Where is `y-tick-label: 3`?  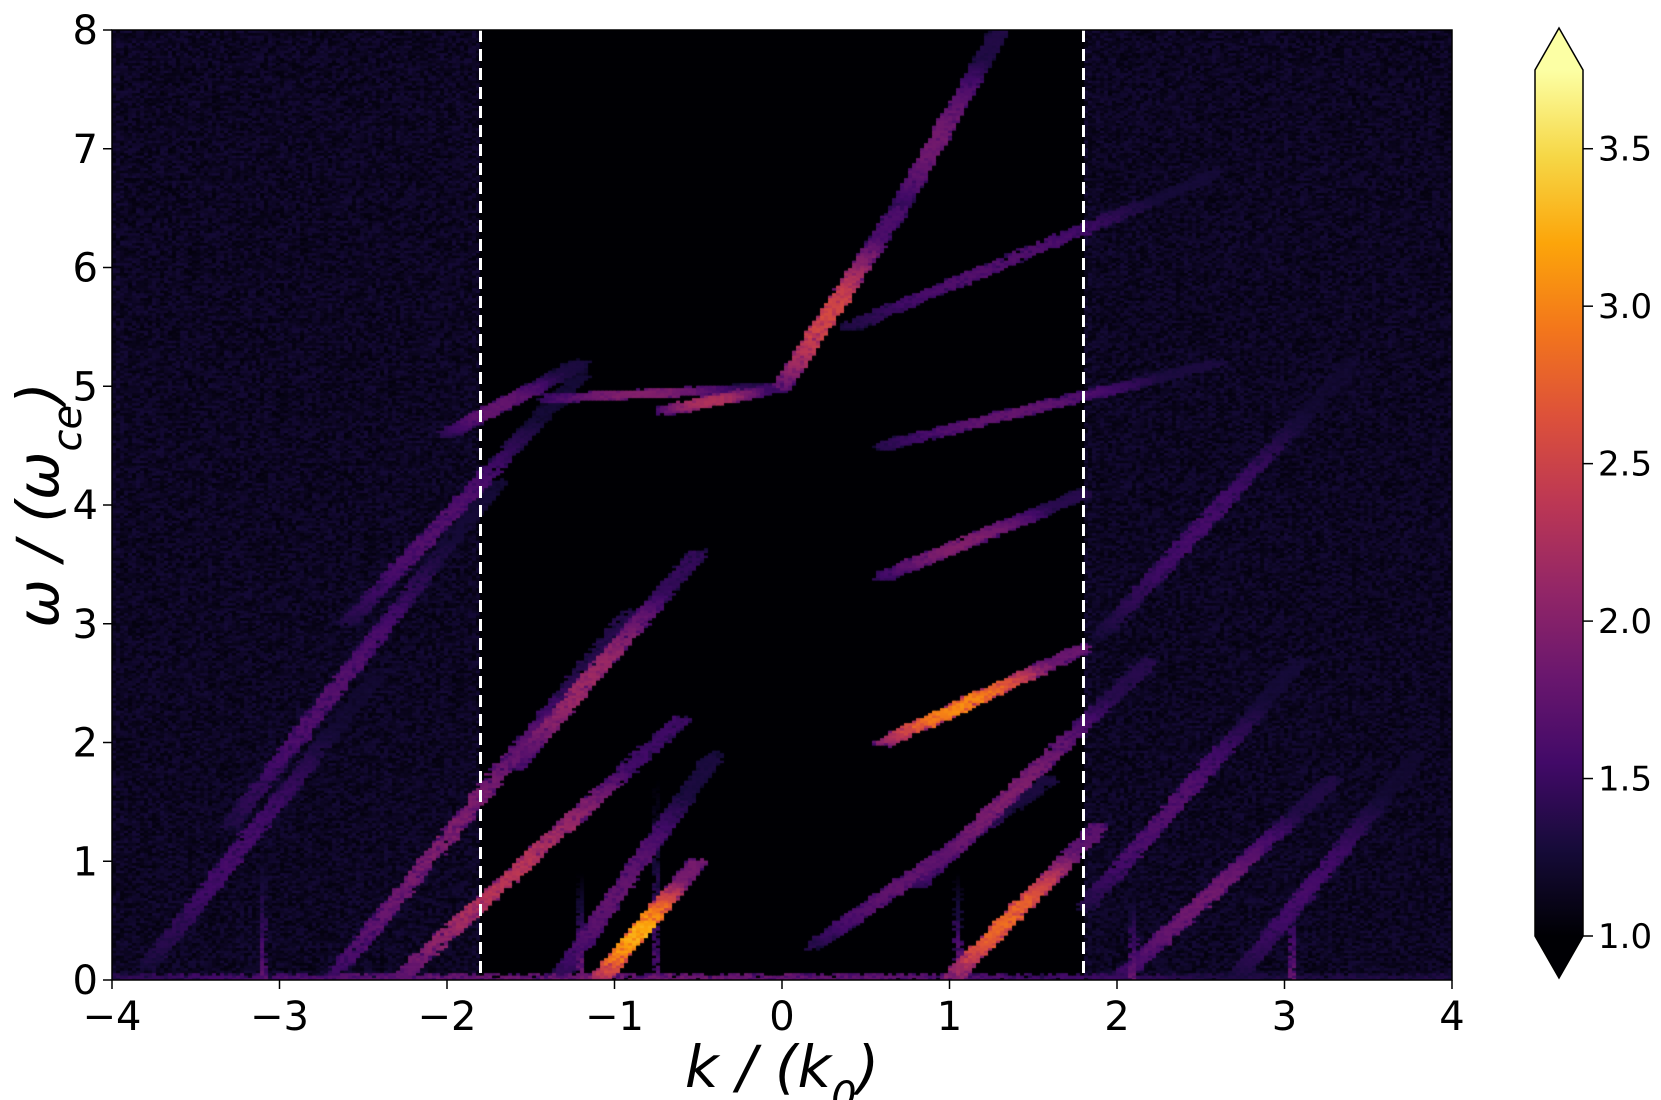
y-tick-label: 3 is located at coordinates (85, 625).